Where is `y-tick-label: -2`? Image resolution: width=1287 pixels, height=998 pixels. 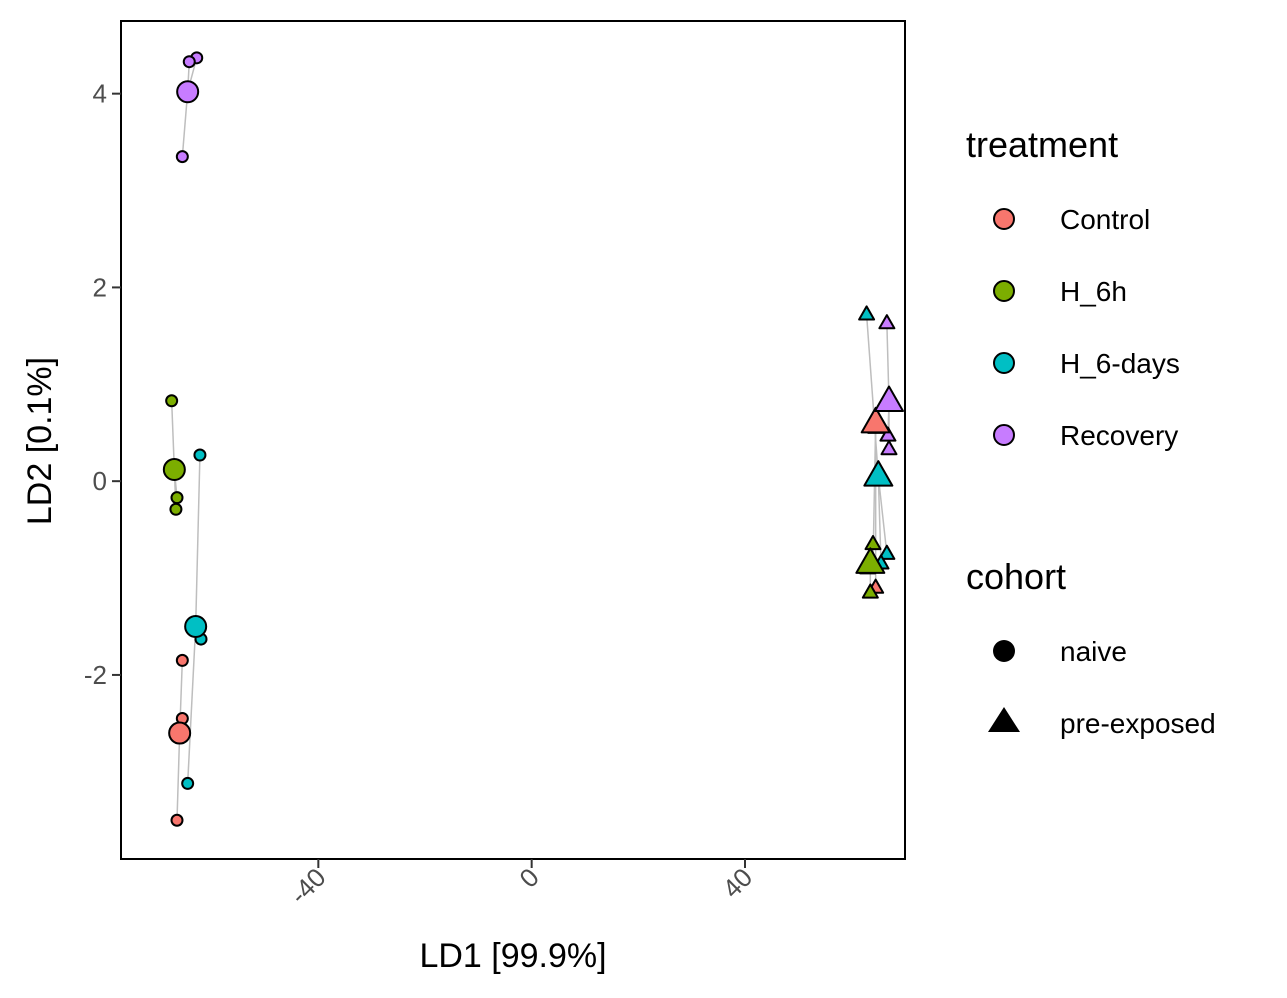
y-tick-label: -2 is located at coordinates (95, 675).